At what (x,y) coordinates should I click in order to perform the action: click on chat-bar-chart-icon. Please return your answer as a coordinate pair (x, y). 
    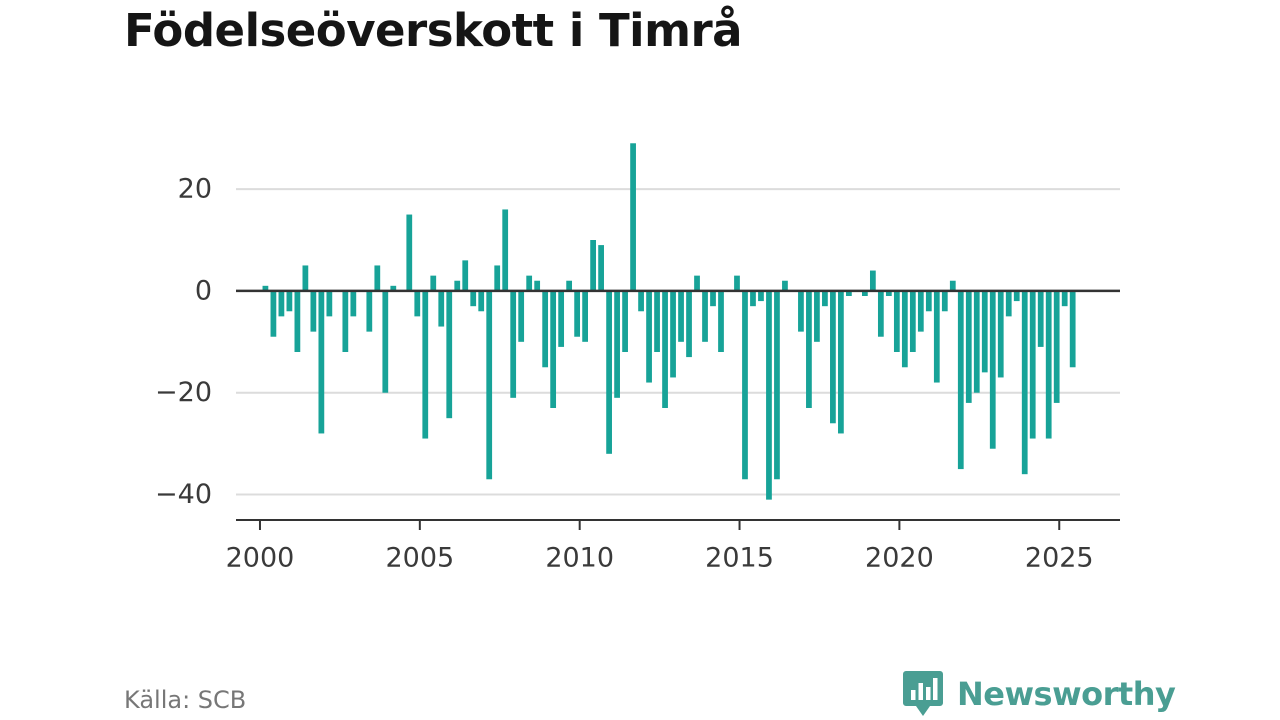
    Looking at the image, I should click on (923, 693).